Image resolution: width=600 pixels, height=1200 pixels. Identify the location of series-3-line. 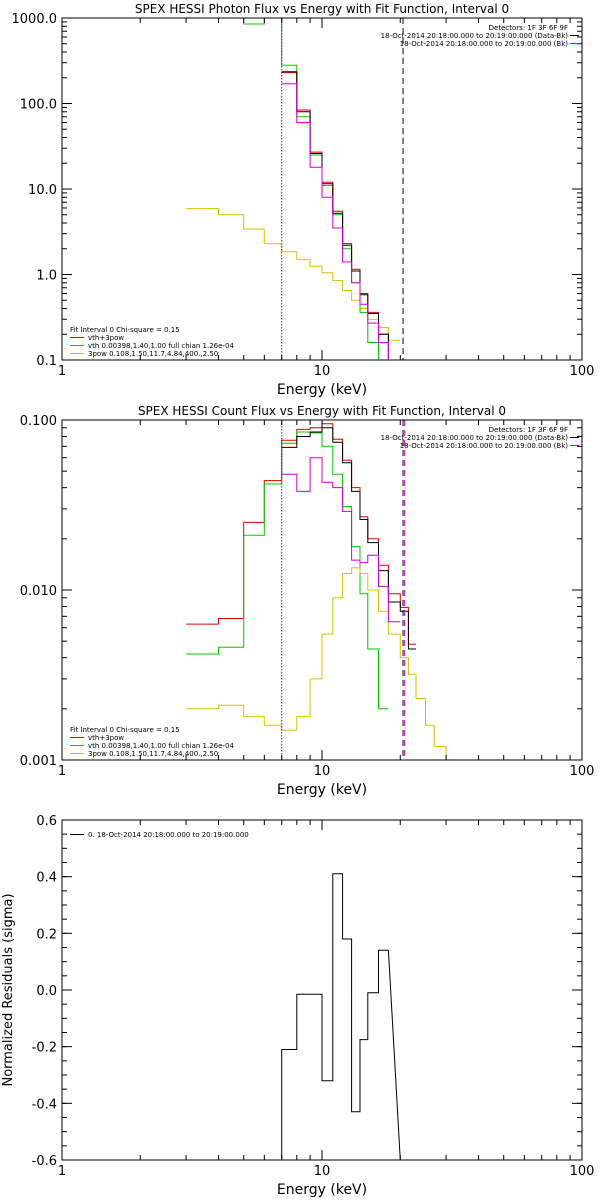
(321, 663).